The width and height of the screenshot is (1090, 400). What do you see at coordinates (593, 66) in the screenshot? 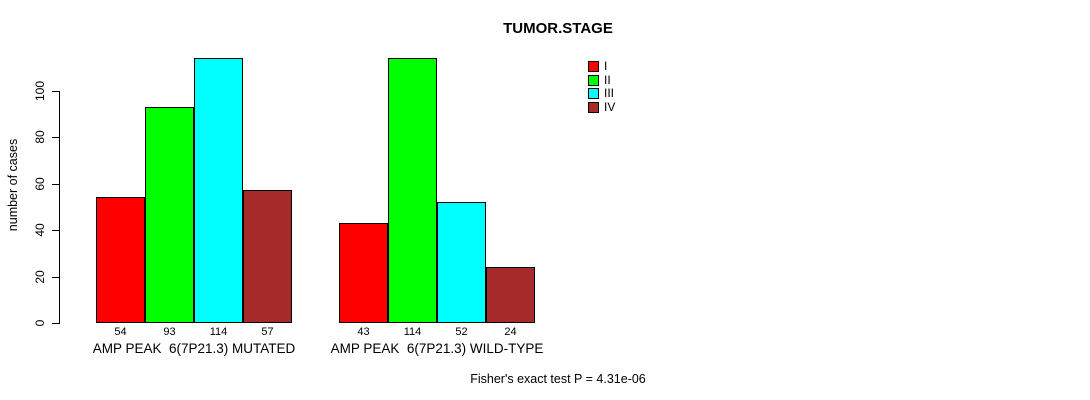
I see `legend-swatch-i` at bounding box center [593, 66].